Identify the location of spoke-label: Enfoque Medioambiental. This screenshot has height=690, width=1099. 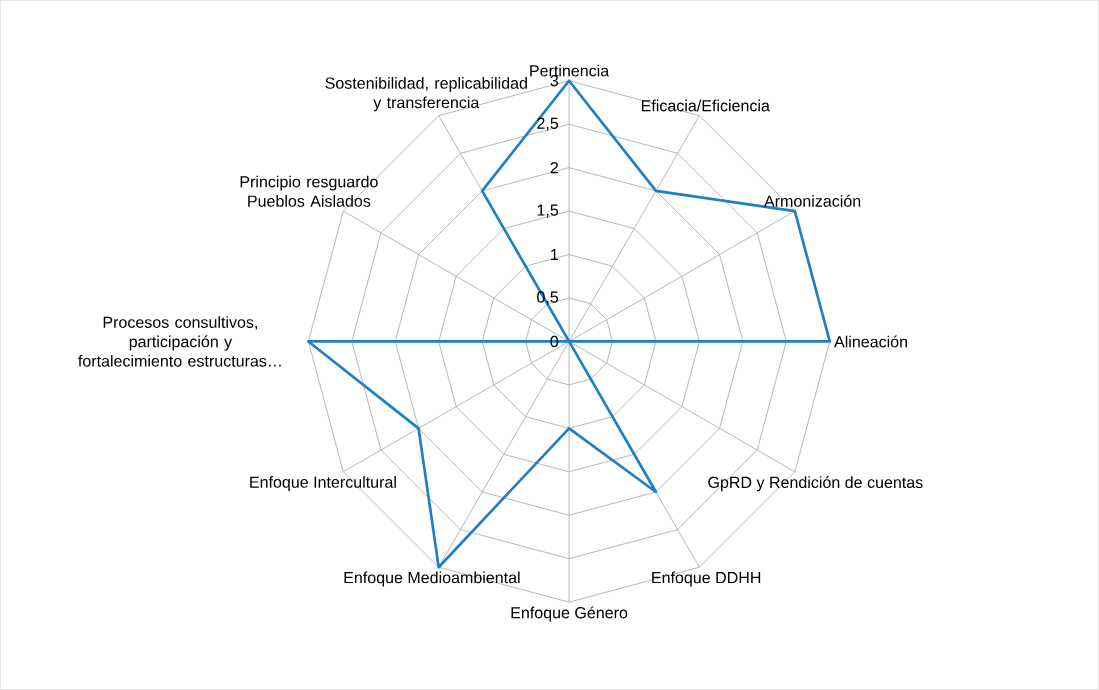
(432, 579).